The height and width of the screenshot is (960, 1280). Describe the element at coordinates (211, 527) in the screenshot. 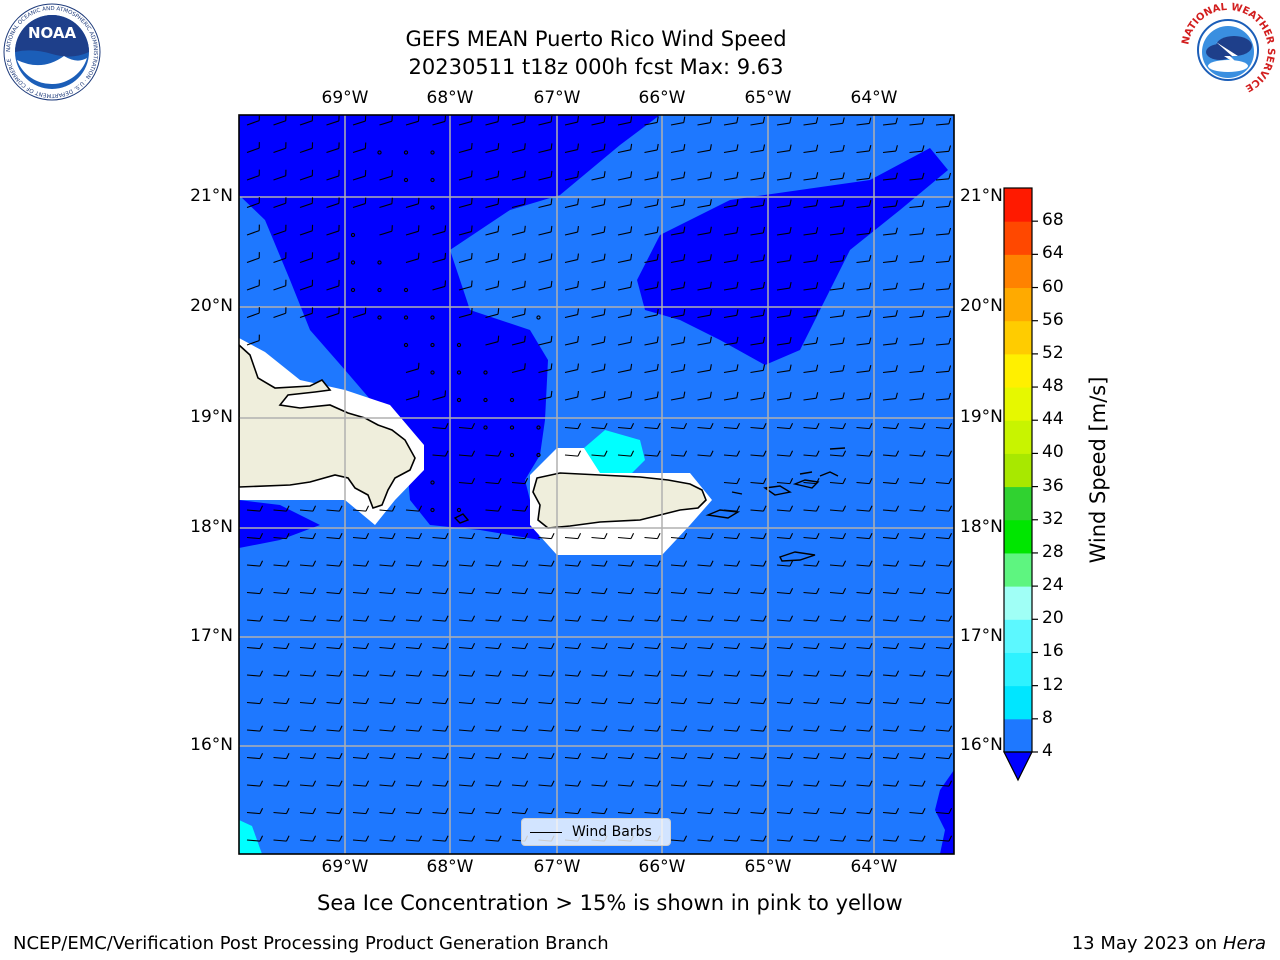

I see `latitude-label-left: 18°N` at that location.